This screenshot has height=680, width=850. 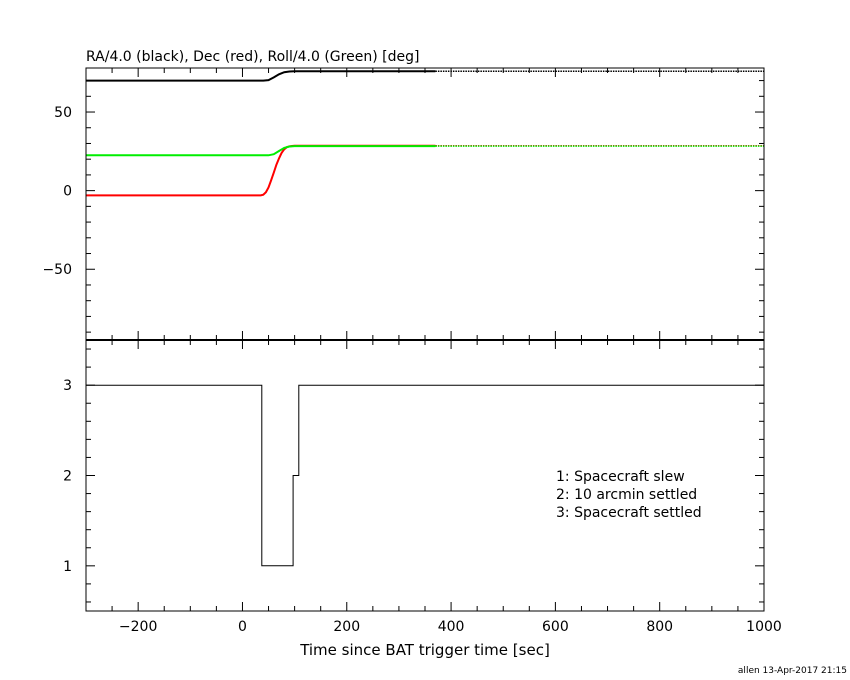 What do you see at coordinates (424, 650) in the screenshot?
I see `x-axis-label: Time since BAT trigger time [sec]` at bounding box center [424, 650].